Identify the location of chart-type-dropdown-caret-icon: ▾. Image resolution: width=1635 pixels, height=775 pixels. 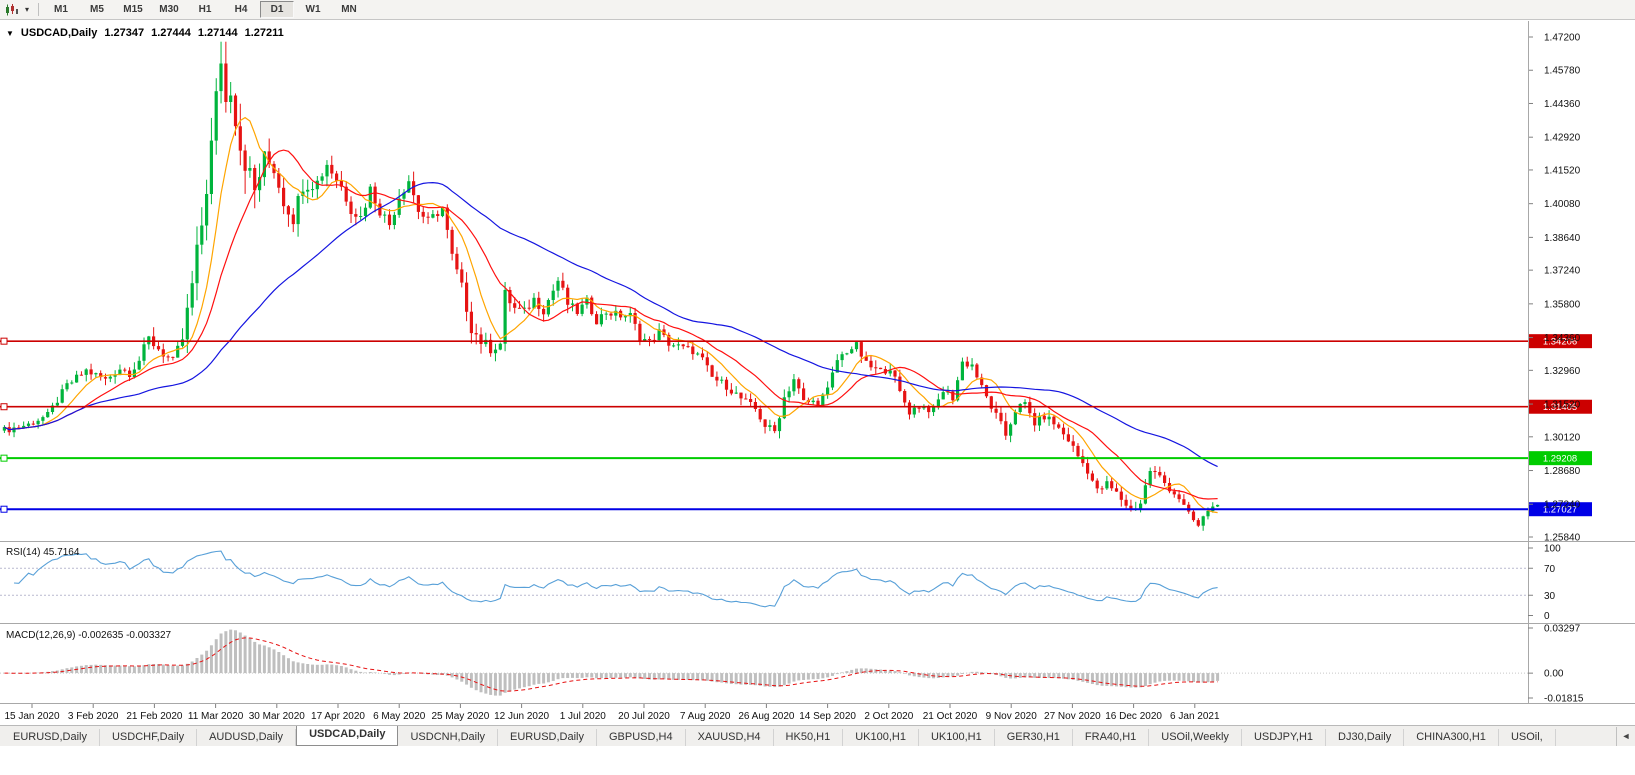
(26, 9).